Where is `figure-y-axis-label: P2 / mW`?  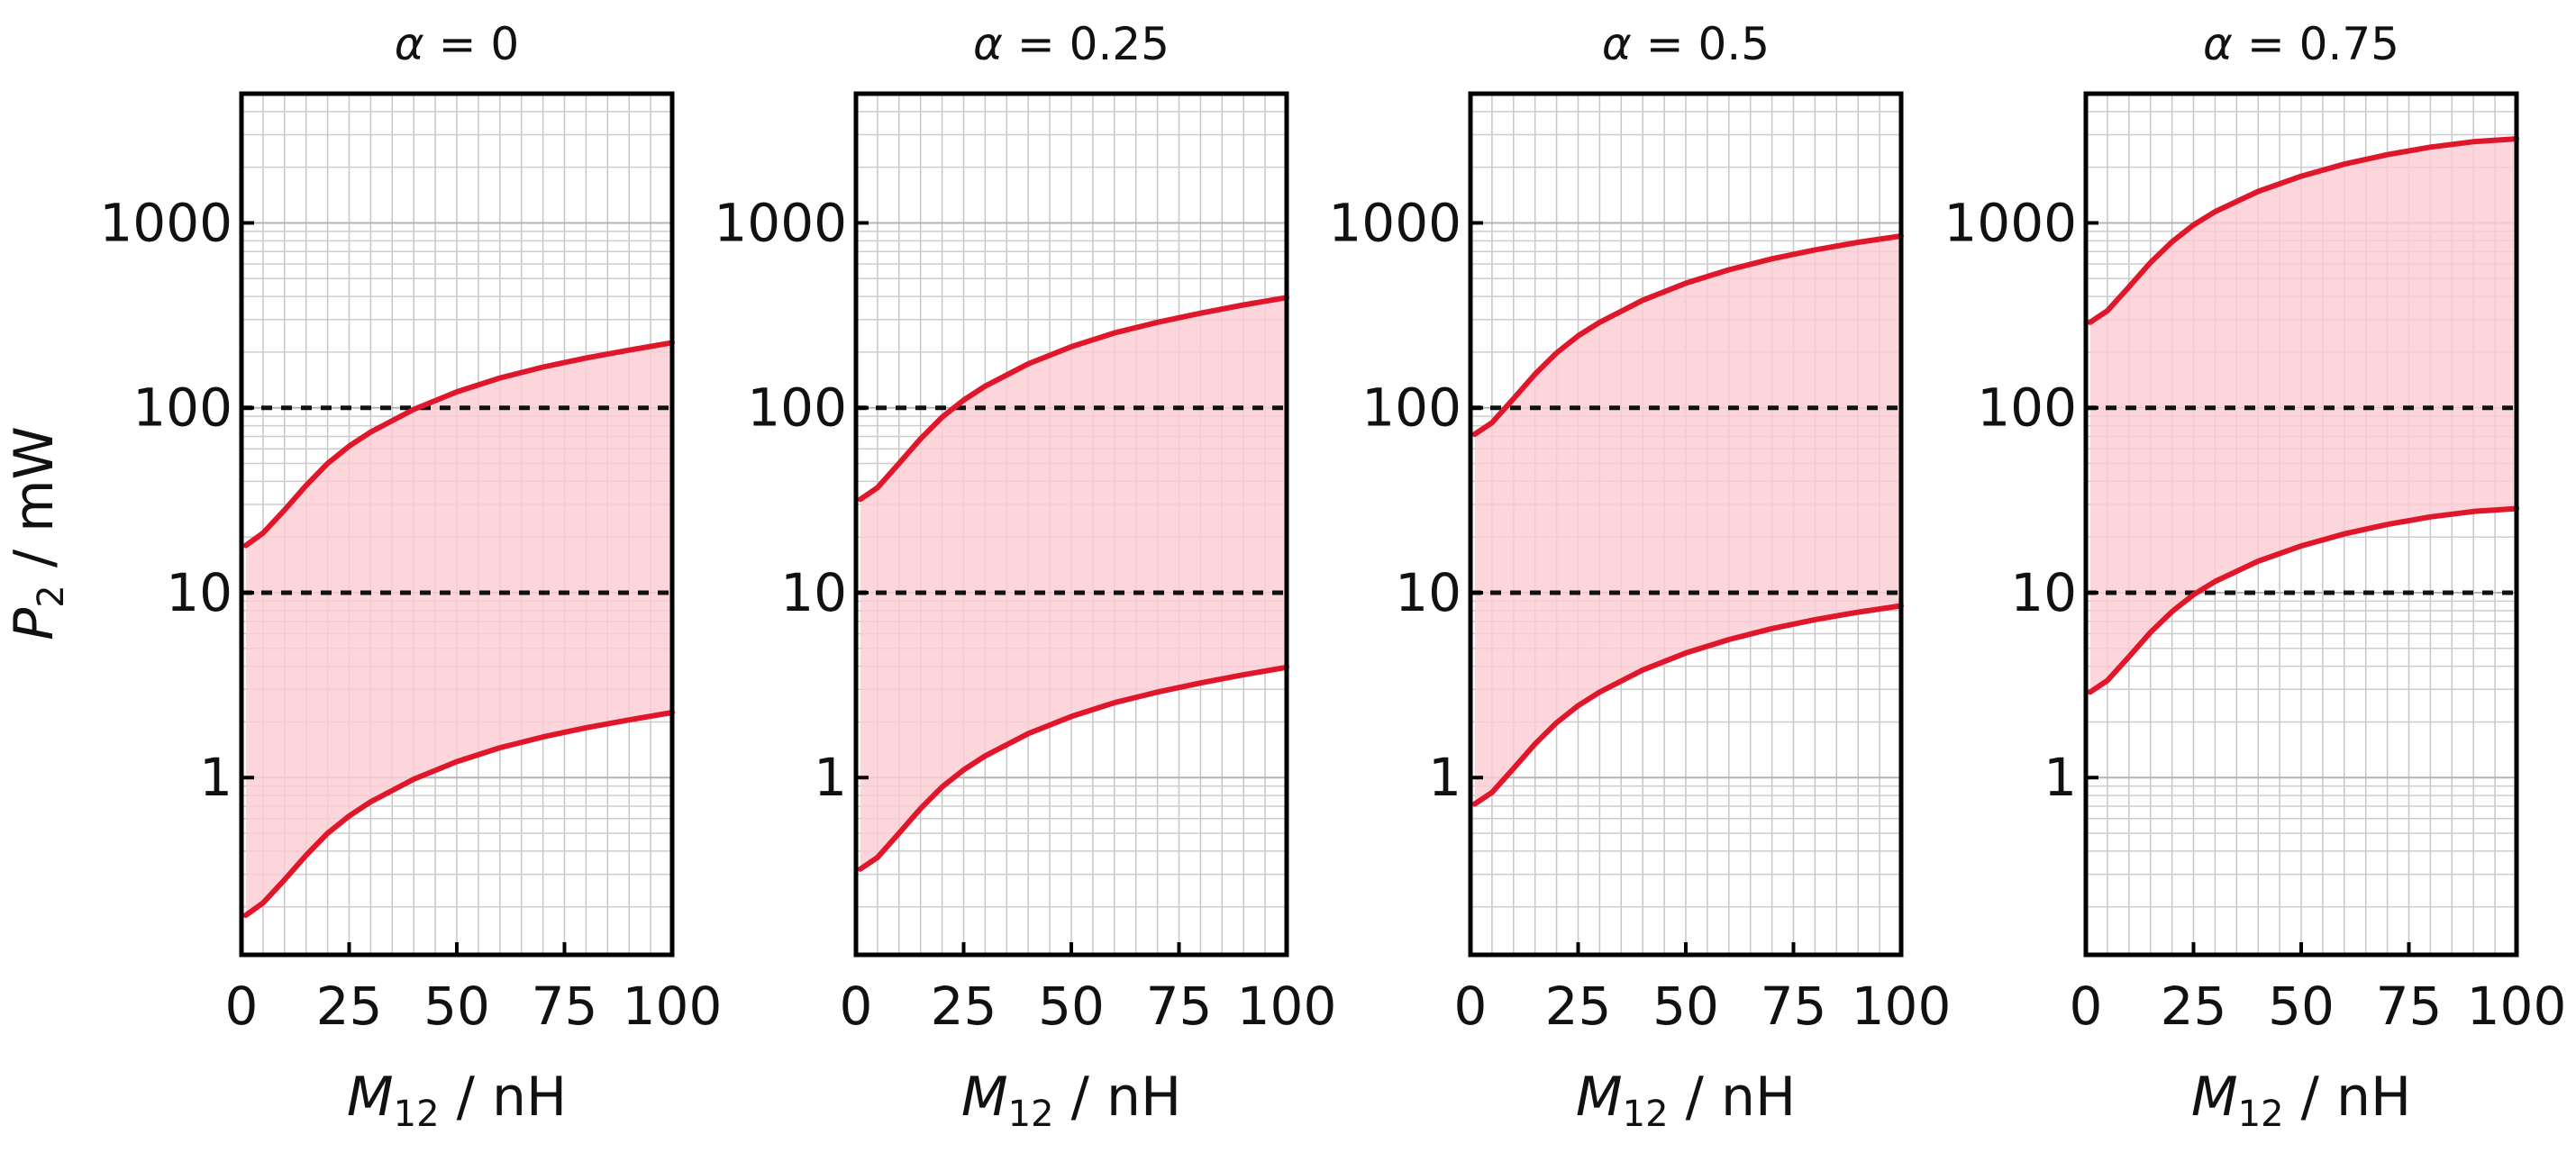
figure-y-axis-label: P2 / mW is located at coordinates (37, 533).